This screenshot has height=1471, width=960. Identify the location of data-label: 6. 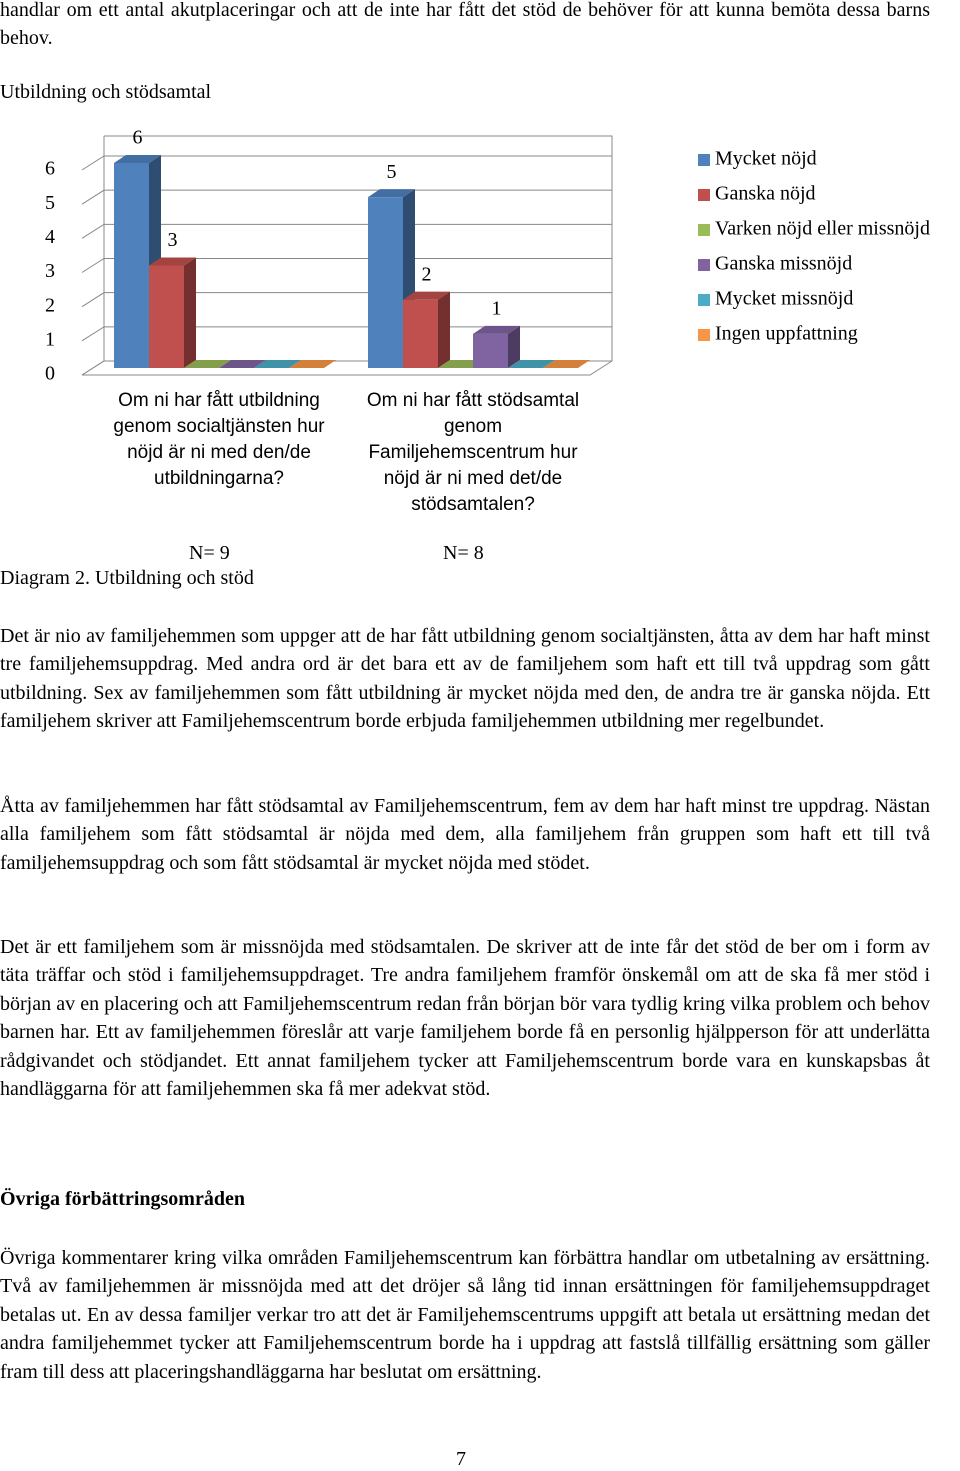
(138, 138).